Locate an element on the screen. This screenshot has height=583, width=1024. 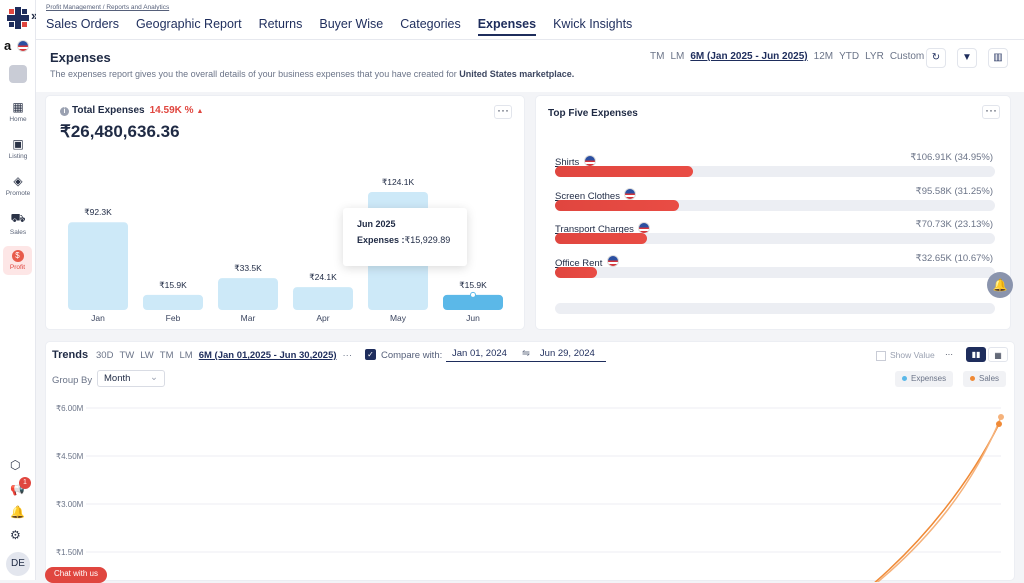
expense-name: Transport Charges is located at coordinates (594, 229).